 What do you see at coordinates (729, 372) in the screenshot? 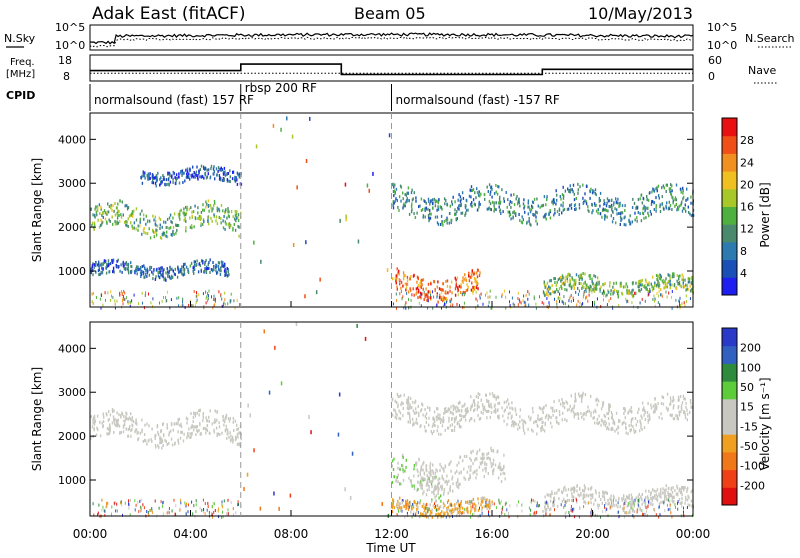
I see `colorbar-swatch` at bounding box center [729, 372].